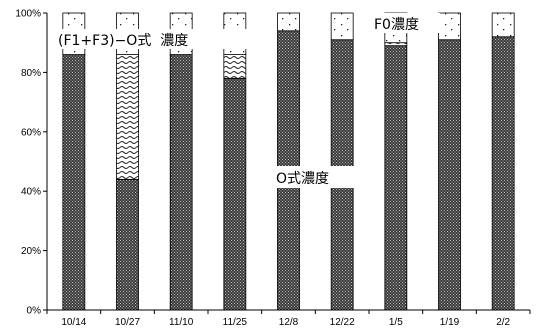 The image size is (540, 328). What do you see at coordinates (302, 179) in the screenshot?
I see `annotation-o-label: O式濃度` at bounding box center [302, 179].